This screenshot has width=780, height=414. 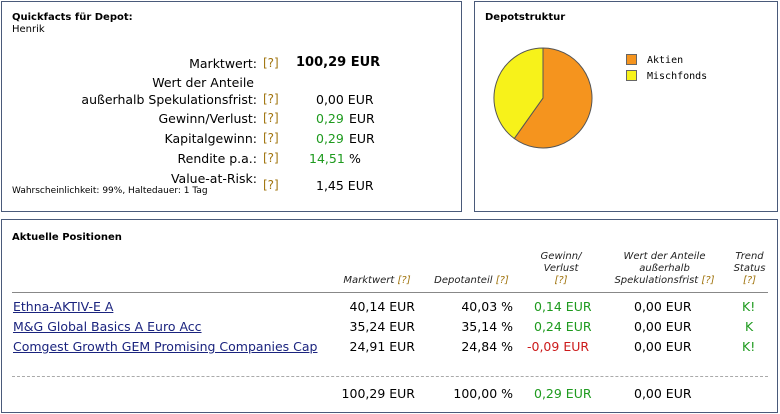 I want to click on header-gewinn-line2: Verlust, so click(x=561, y=268).